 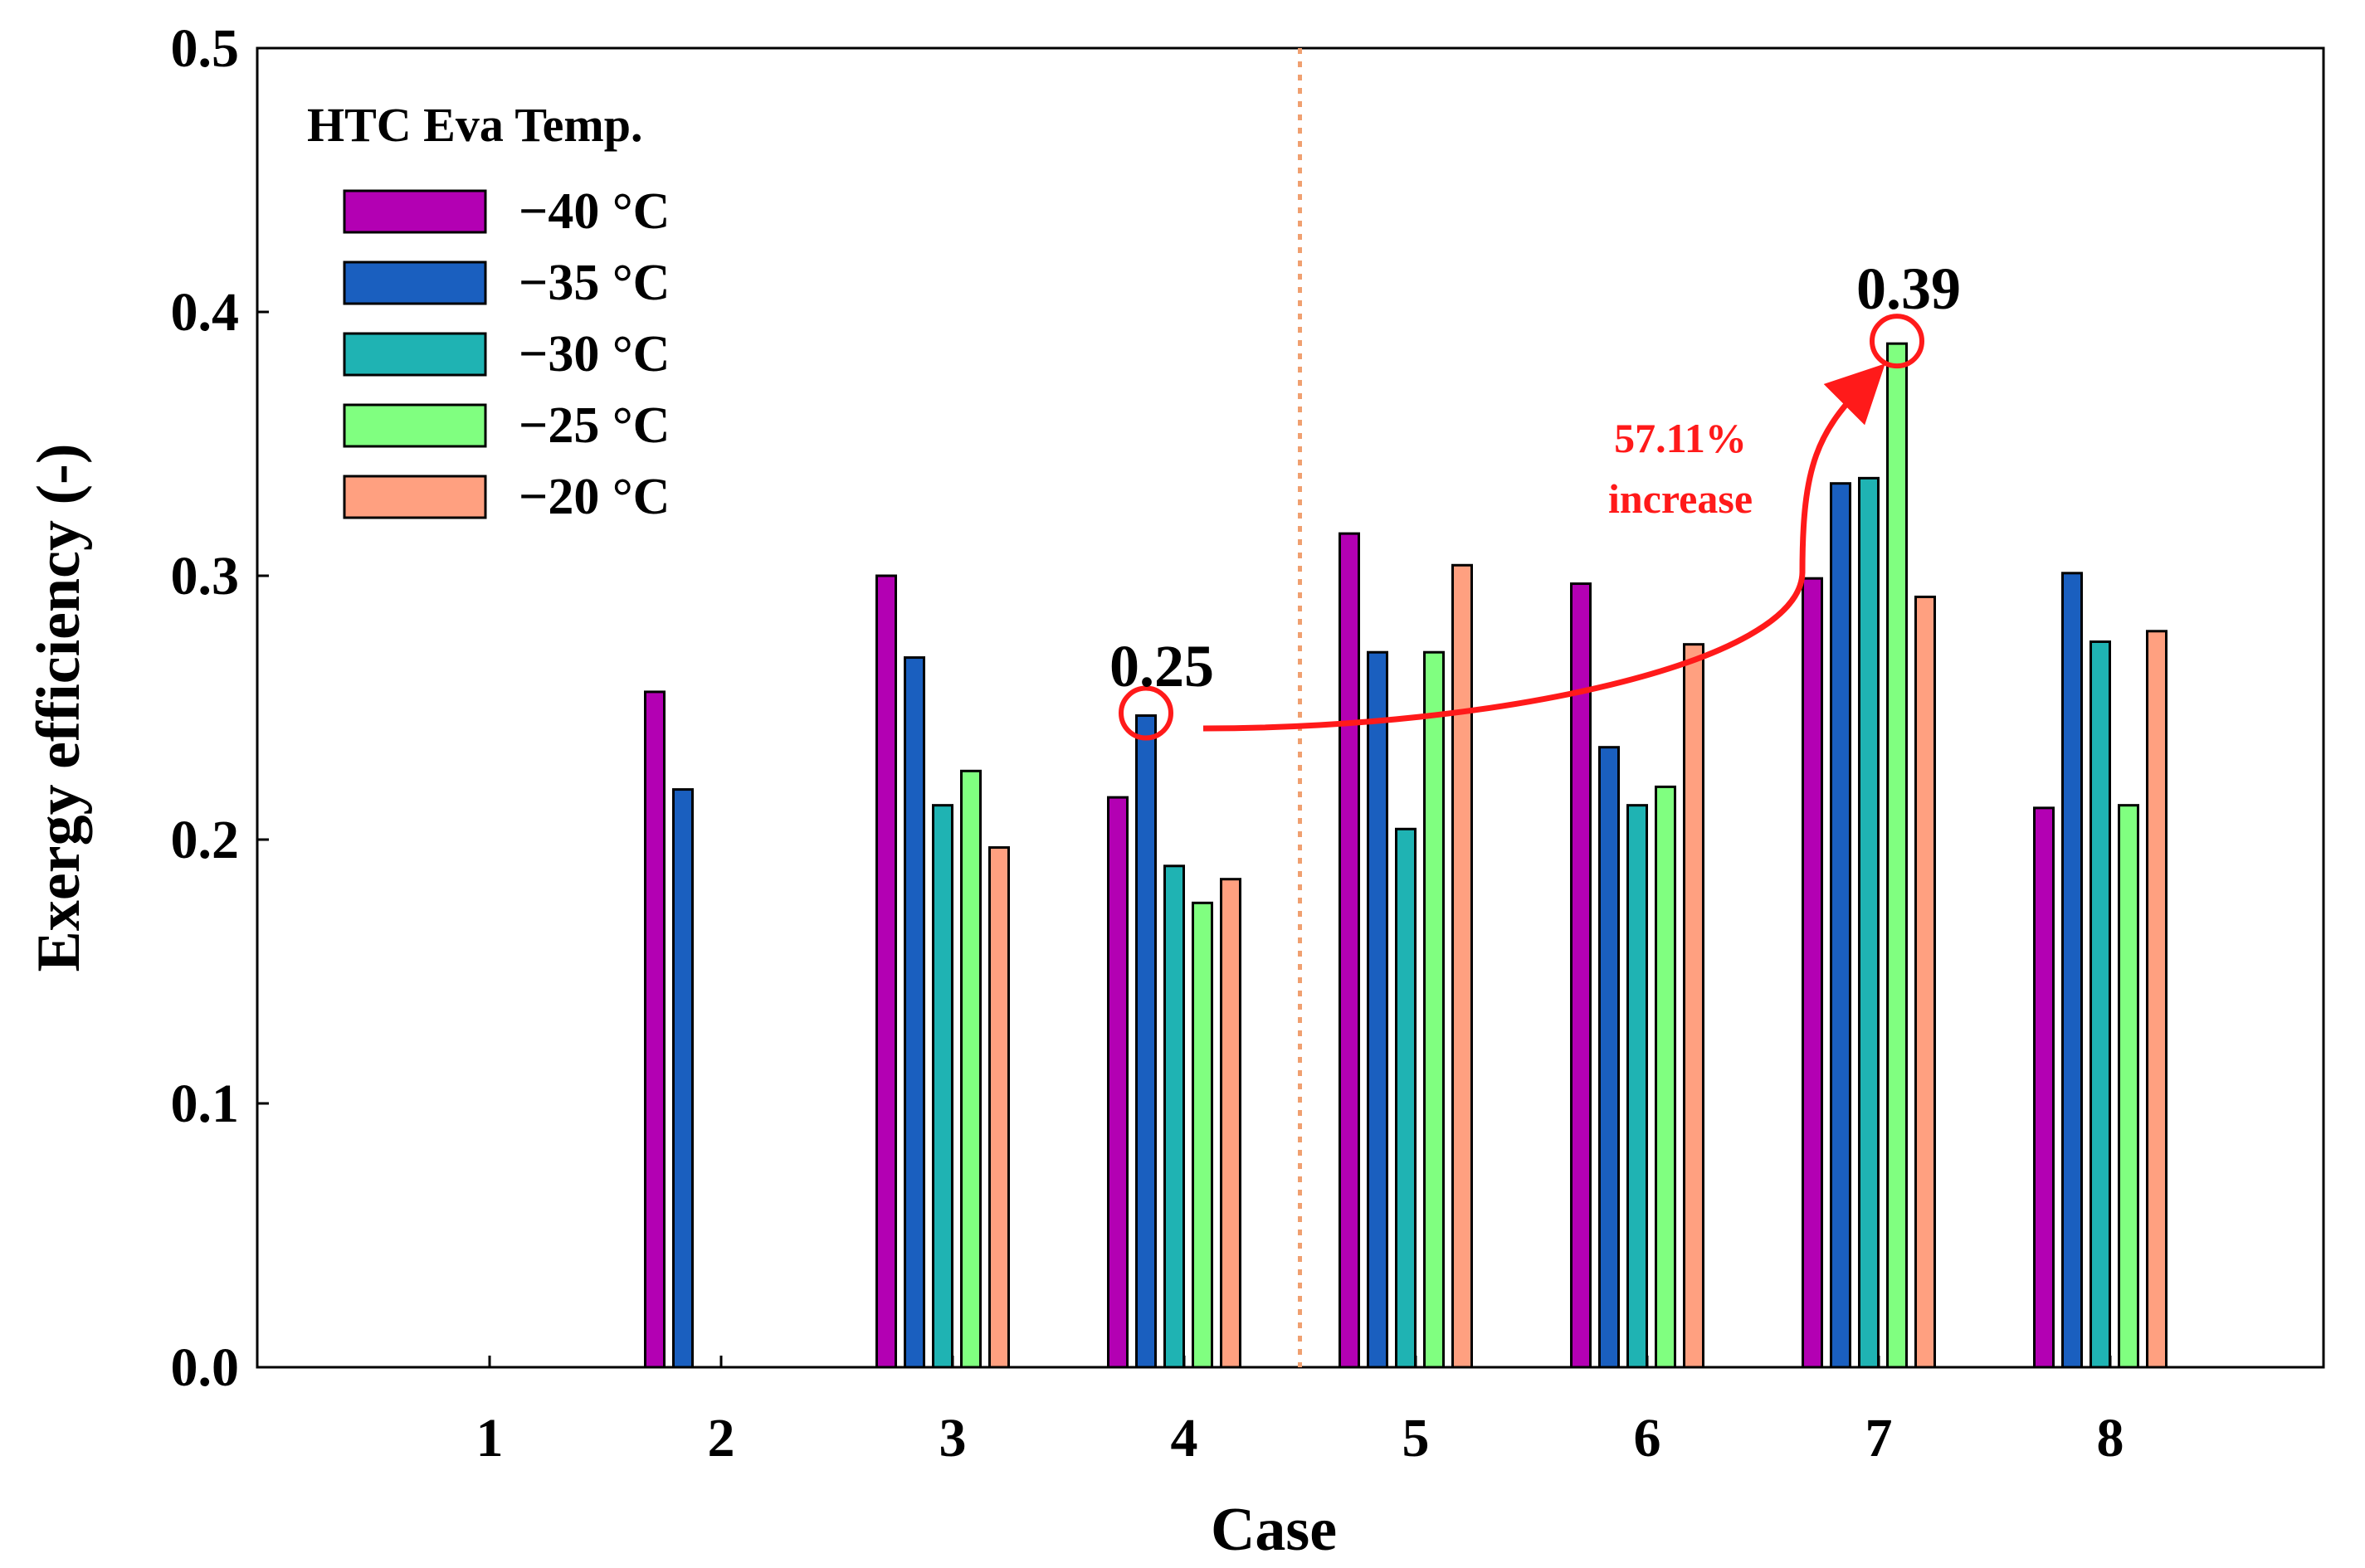 I want to click on legend-label: −30 °C, so click(x=595, y=354).